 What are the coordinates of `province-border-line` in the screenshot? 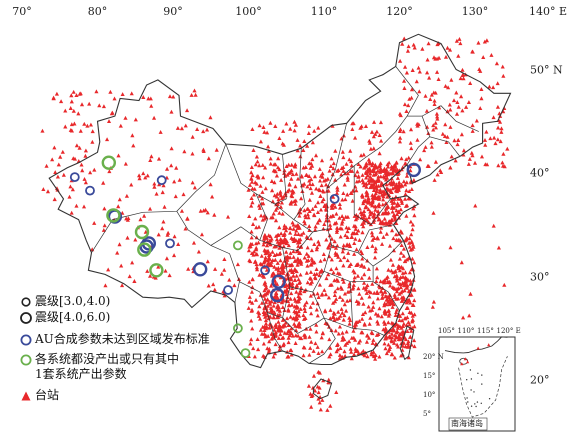 It's located at (290, 184).